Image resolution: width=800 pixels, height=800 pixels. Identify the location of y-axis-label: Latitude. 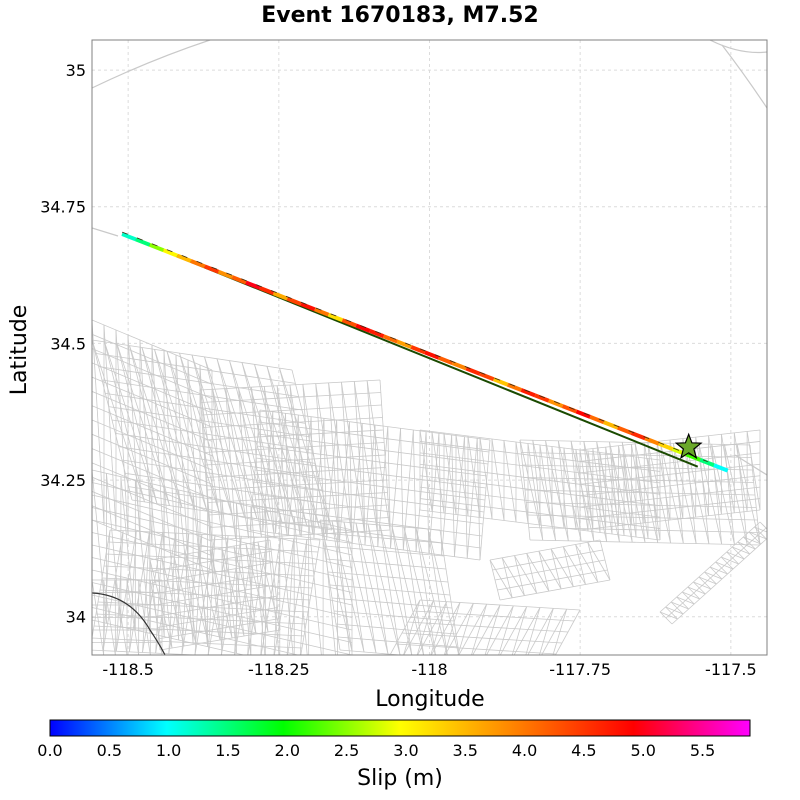
(19, 350).